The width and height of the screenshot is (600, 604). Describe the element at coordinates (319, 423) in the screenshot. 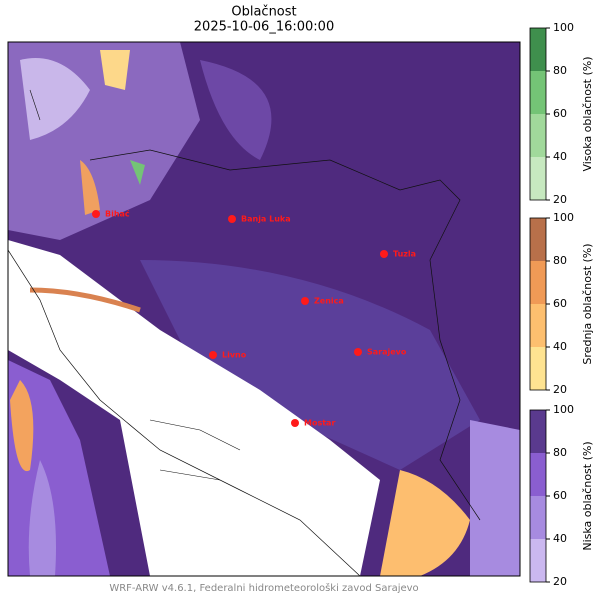

I see `city-label: Mostar` at that location.